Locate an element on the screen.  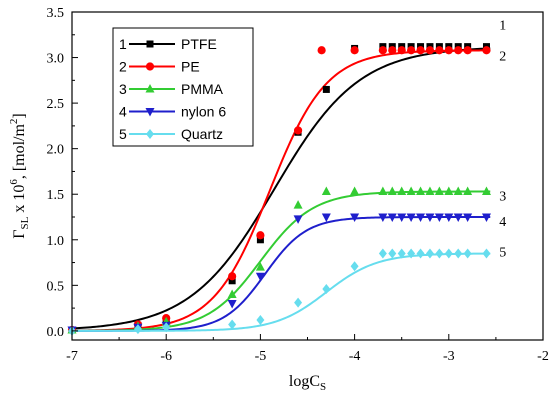
legend-entry-number: 5 is located at coordinates (123, 134).